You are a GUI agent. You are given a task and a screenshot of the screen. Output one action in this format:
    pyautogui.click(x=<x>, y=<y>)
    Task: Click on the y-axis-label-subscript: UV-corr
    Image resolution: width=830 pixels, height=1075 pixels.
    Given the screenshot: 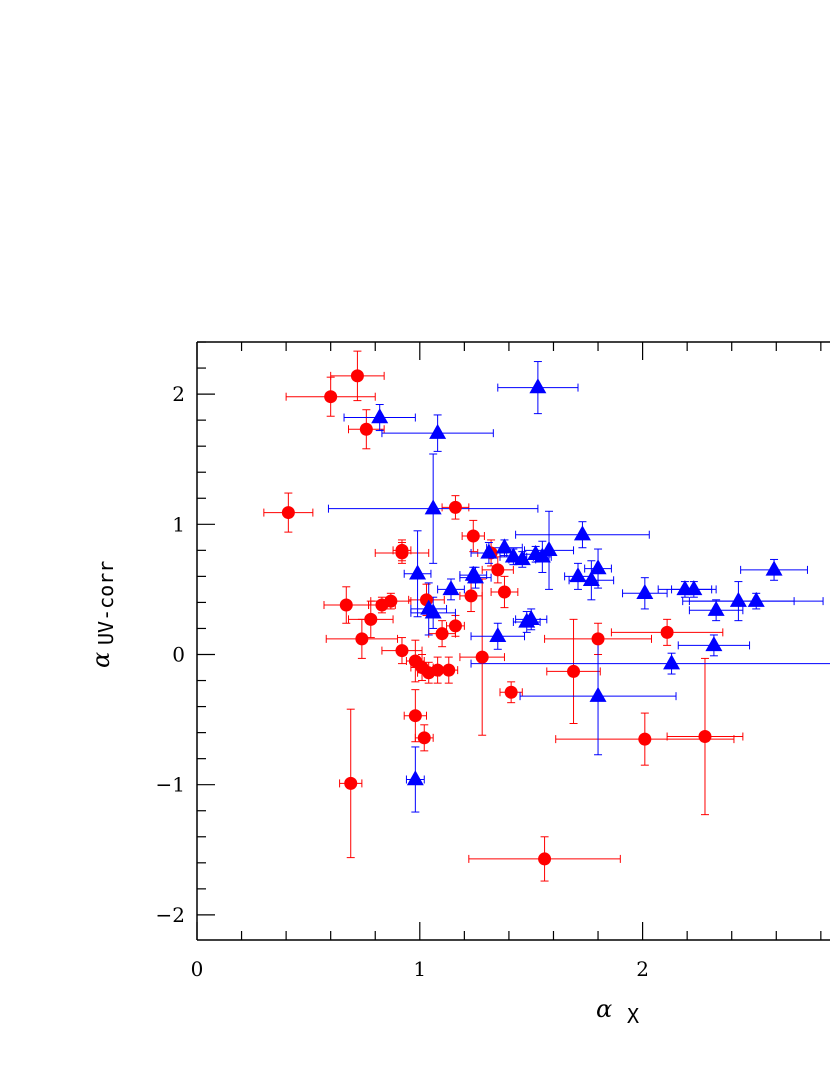 What is the action you would take?
    pyautogui.click(x=106, y=603)
    